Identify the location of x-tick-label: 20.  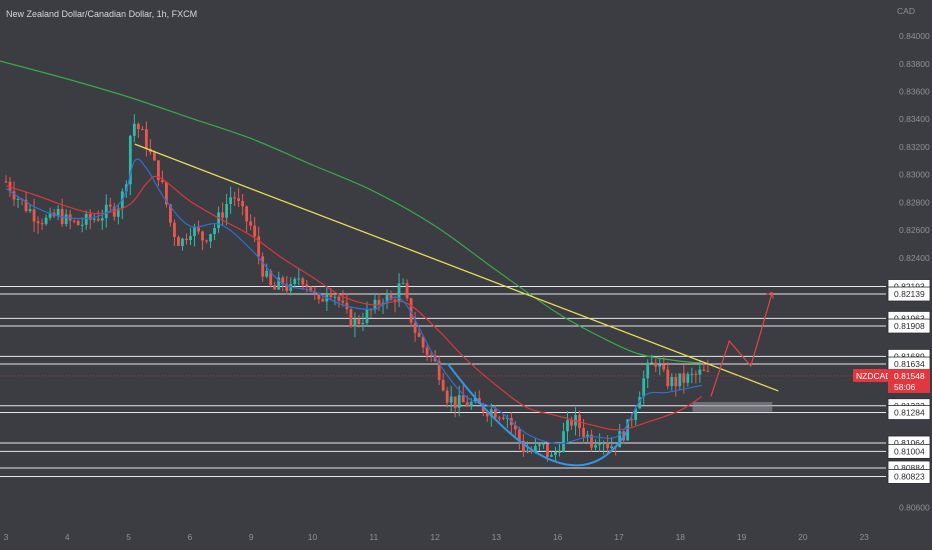
(803, 537).